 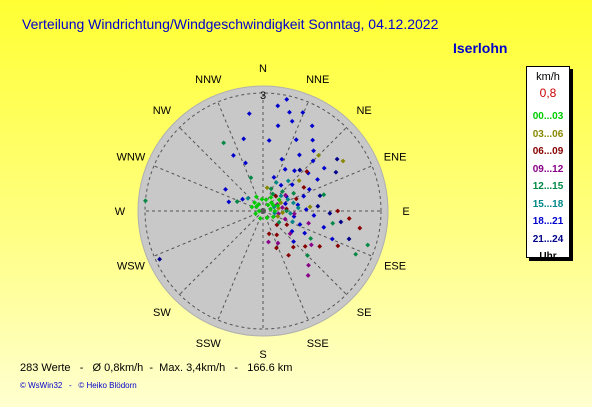 I want to click on direction-label-e: E, so click(x=405, y=212).